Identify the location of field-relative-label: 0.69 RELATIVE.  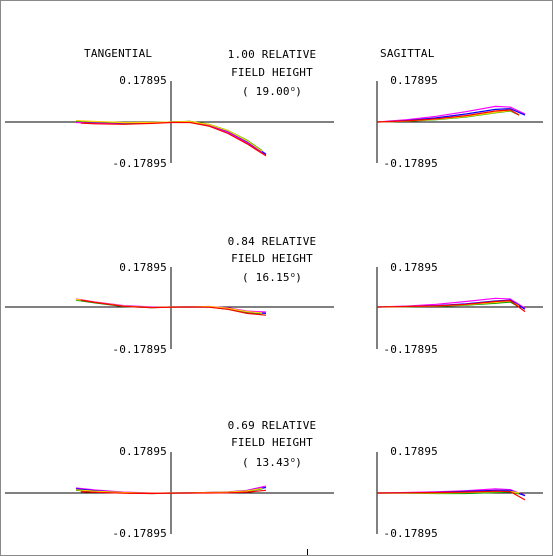
(272, 425).